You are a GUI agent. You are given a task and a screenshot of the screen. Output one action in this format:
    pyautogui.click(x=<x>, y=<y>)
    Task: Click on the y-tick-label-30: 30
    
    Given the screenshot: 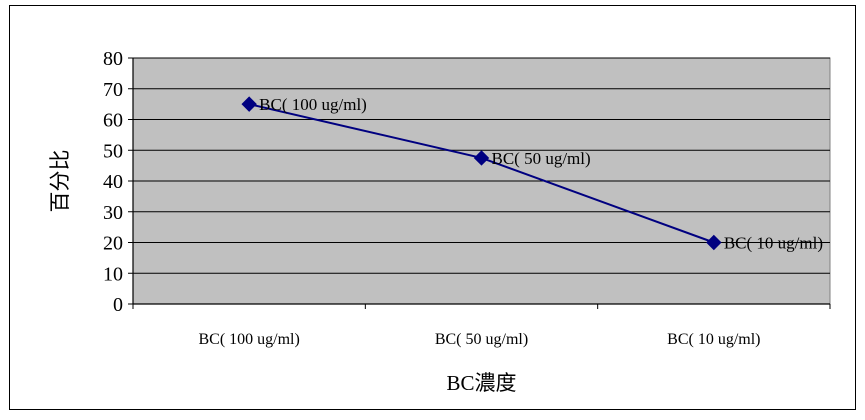 What is the action you would take?
    pyautogui.click(x=113, y=213)
    